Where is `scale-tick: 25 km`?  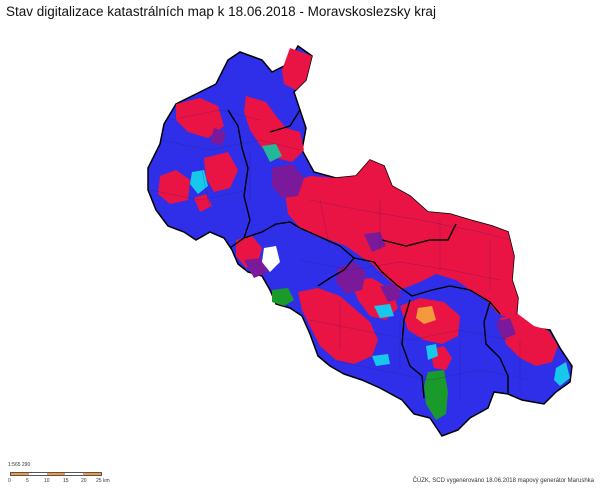 scale-tick: 25 km is located at coordinates (103, 481).